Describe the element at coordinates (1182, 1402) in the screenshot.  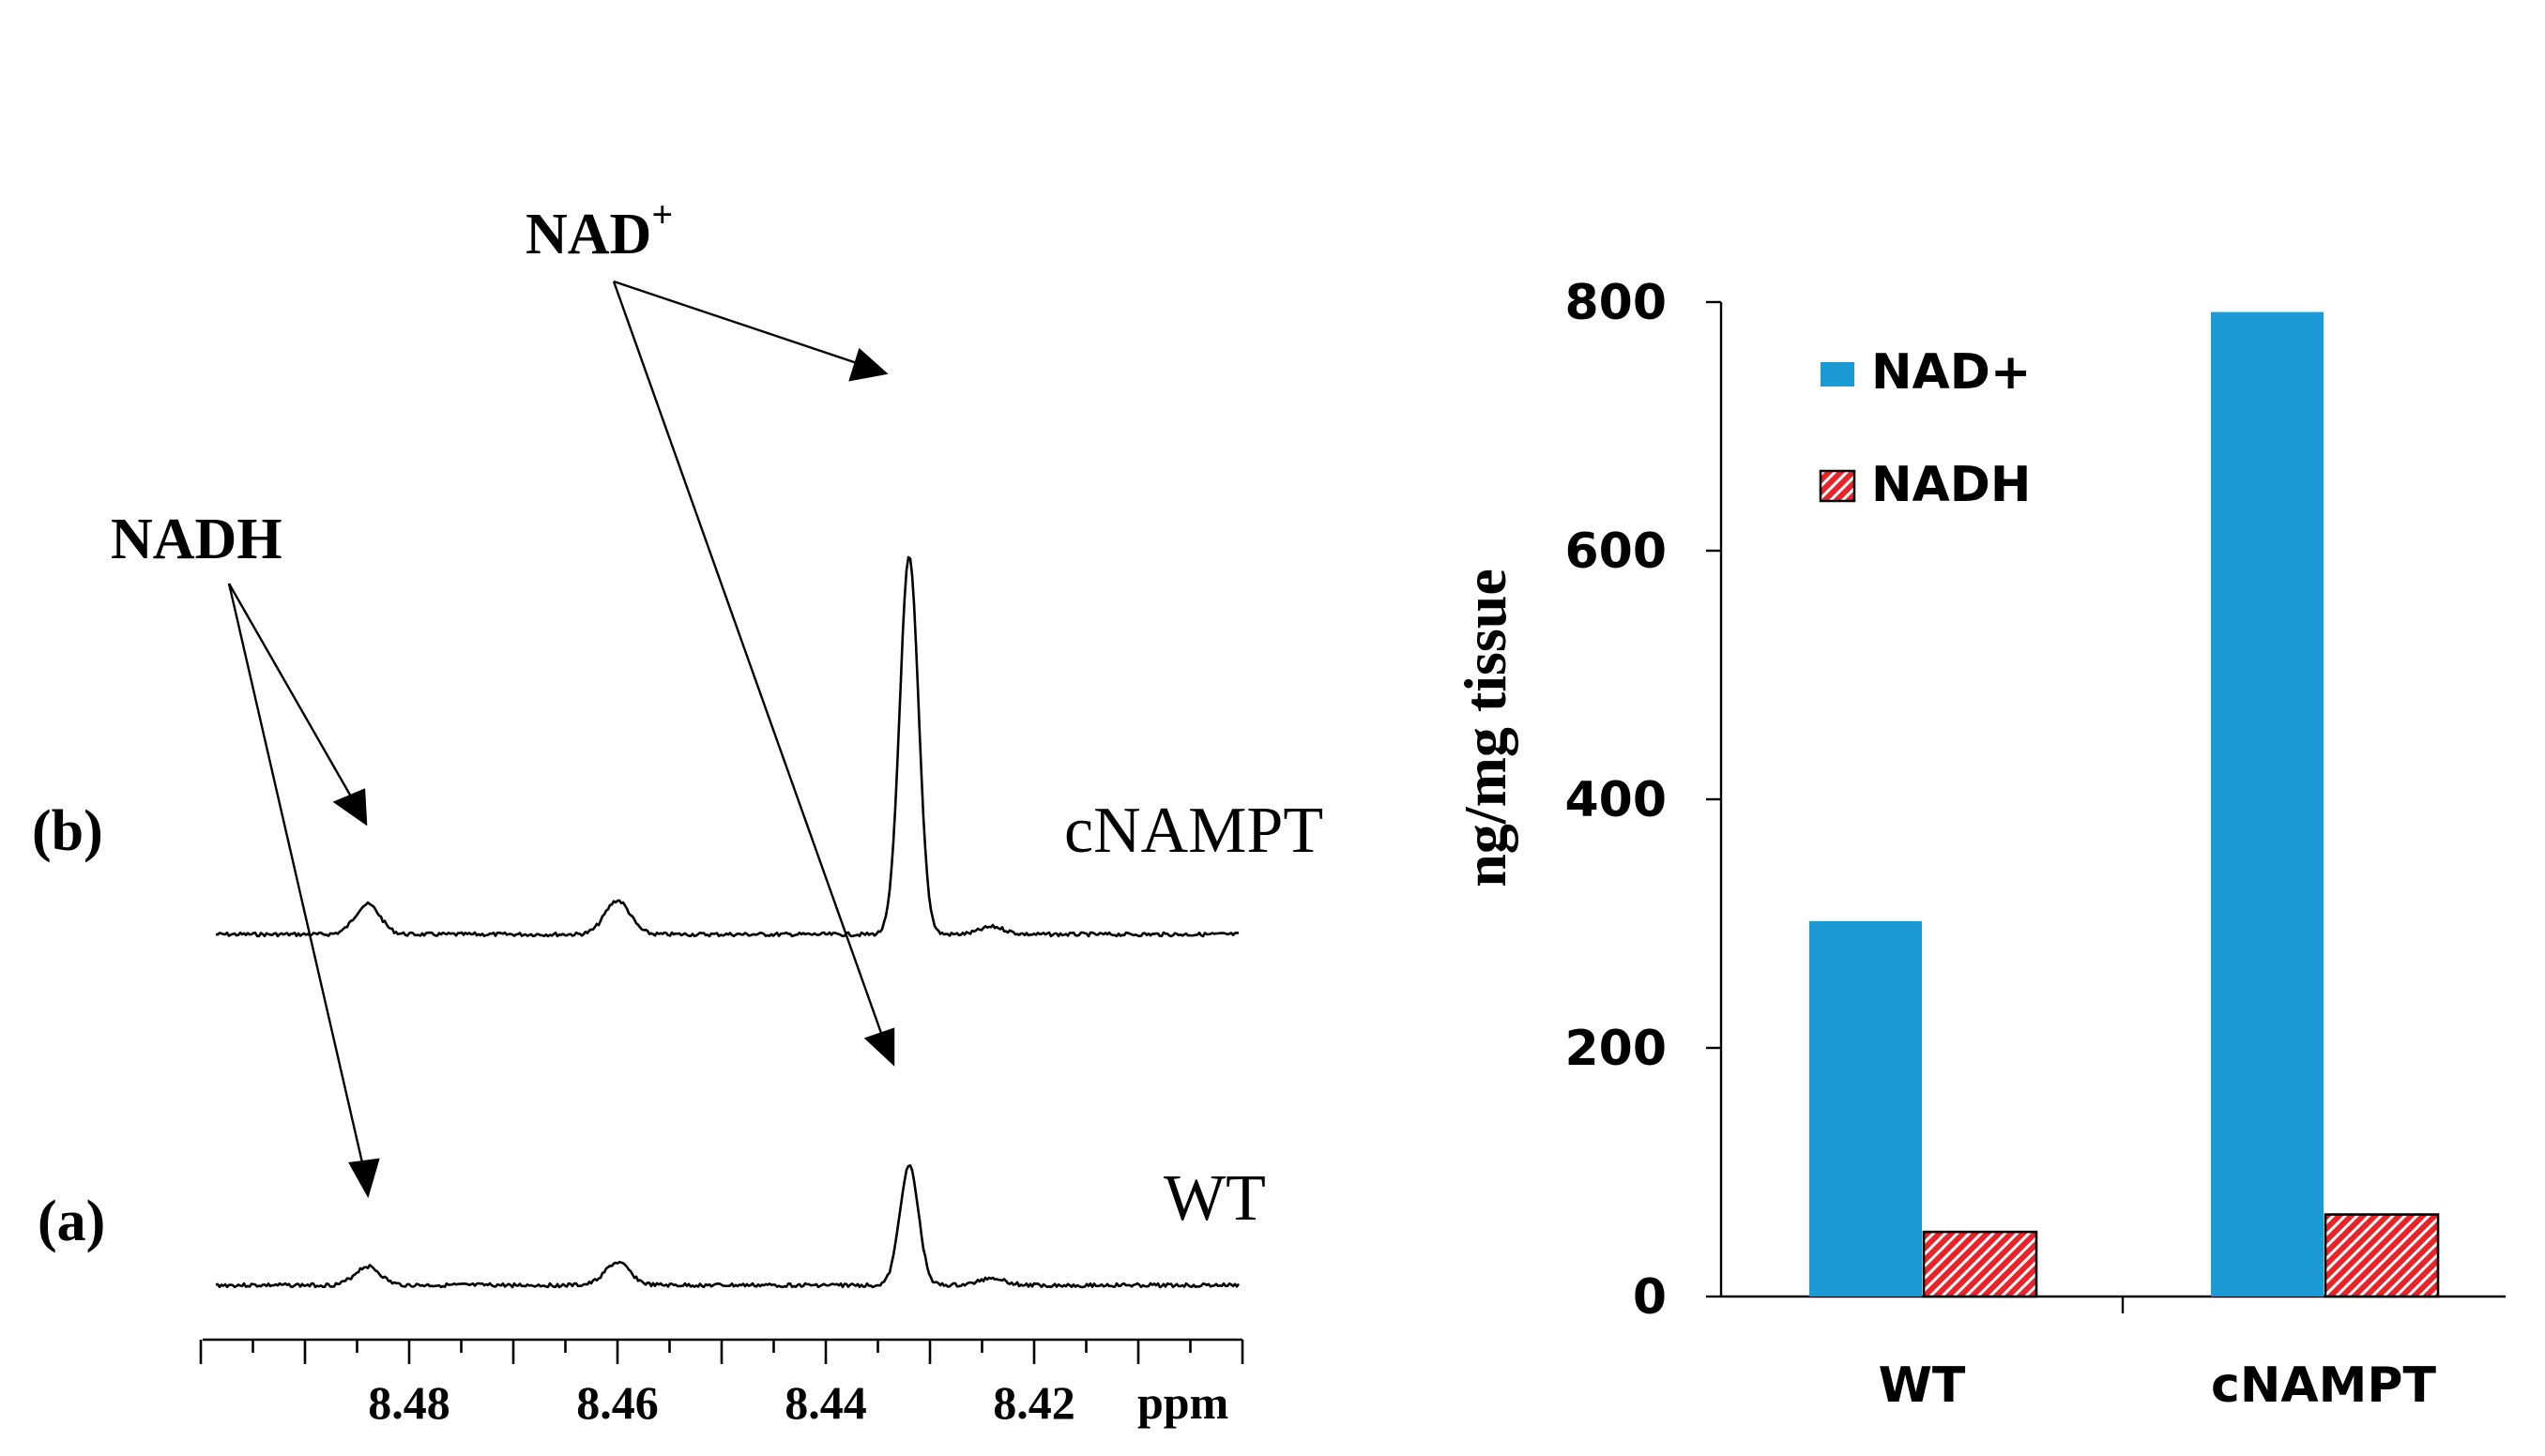
I see `ppm-axis-unit: ppm` at that location.